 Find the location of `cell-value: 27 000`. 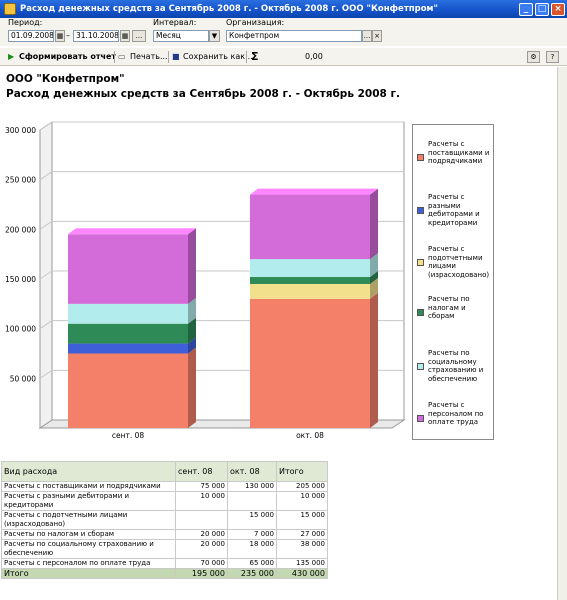

cell-value: 27 000 is located at coordinates (302, 534).